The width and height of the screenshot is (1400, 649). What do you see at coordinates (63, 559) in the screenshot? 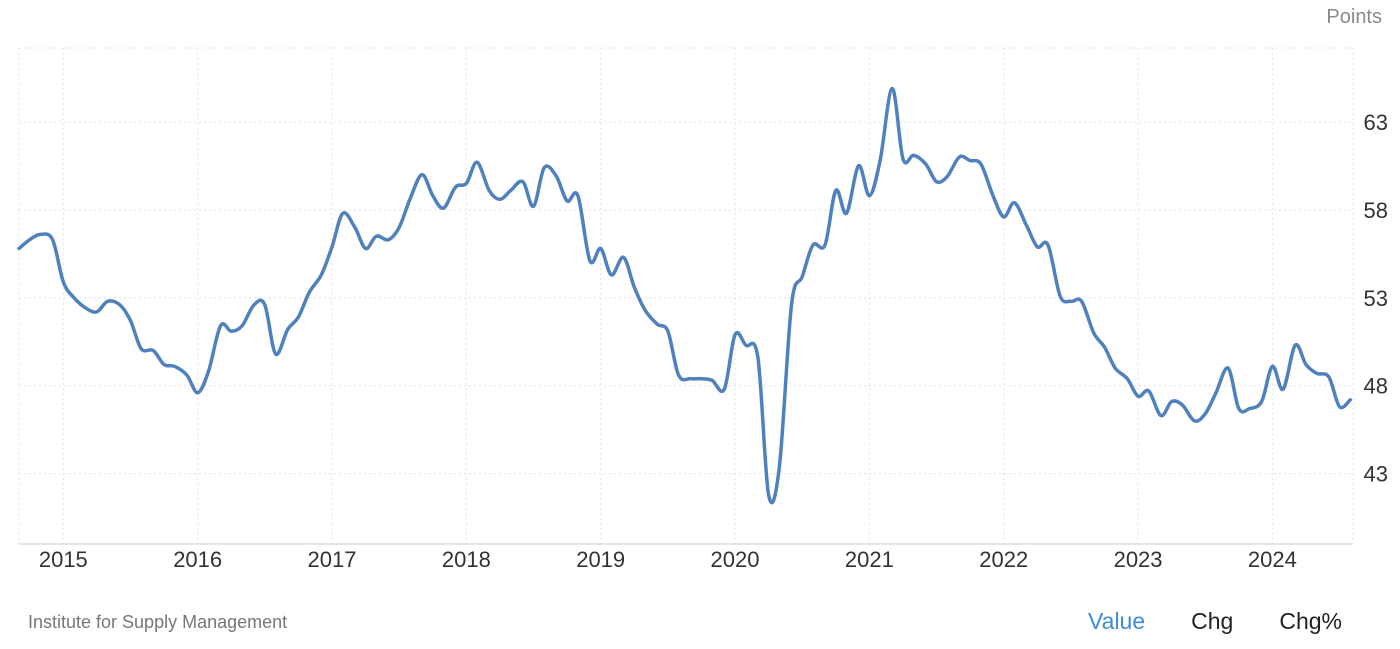
I see `x-tick-label: 2015` at bounding box center [63, 559].